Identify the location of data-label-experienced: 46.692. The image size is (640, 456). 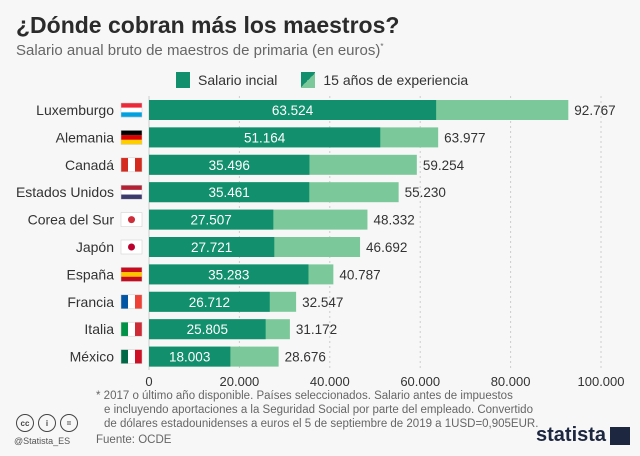
(386, 247).